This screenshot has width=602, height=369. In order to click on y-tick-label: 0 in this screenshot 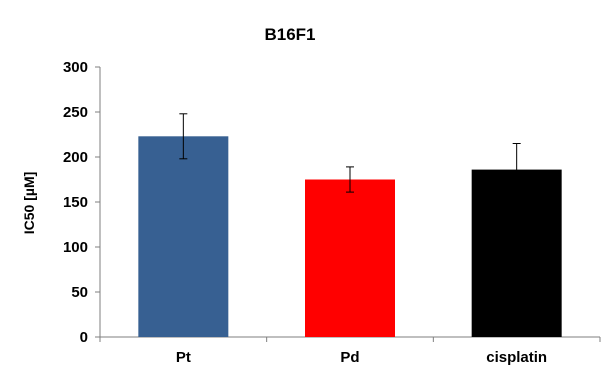, I will do `click(84, 337)`.